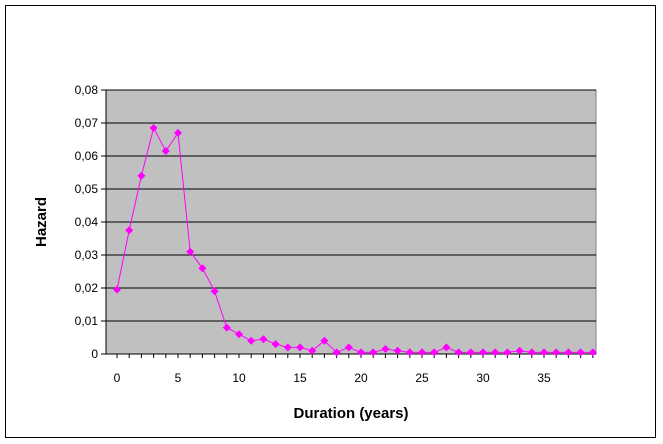 The width and height of the screenshot is (663, 444). What do you see at coordinates (87, 156) in the screenshot?
I see `y-tick-label: 0,06` at bounding box center [87, 156].